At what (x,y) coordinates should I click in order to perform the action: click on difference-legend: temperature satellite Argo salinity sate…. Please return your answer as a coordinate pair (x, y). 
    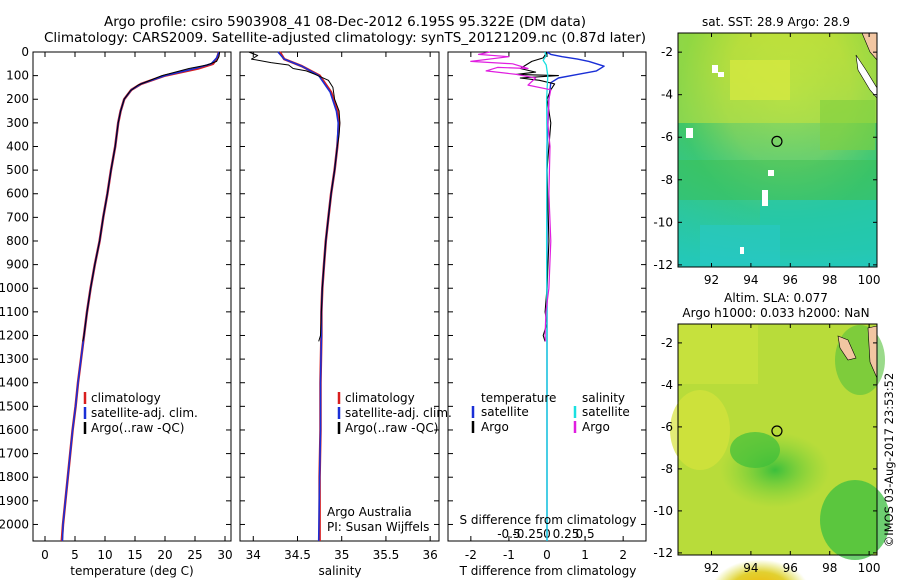
    Looking at the image, I should click on (550, 412).